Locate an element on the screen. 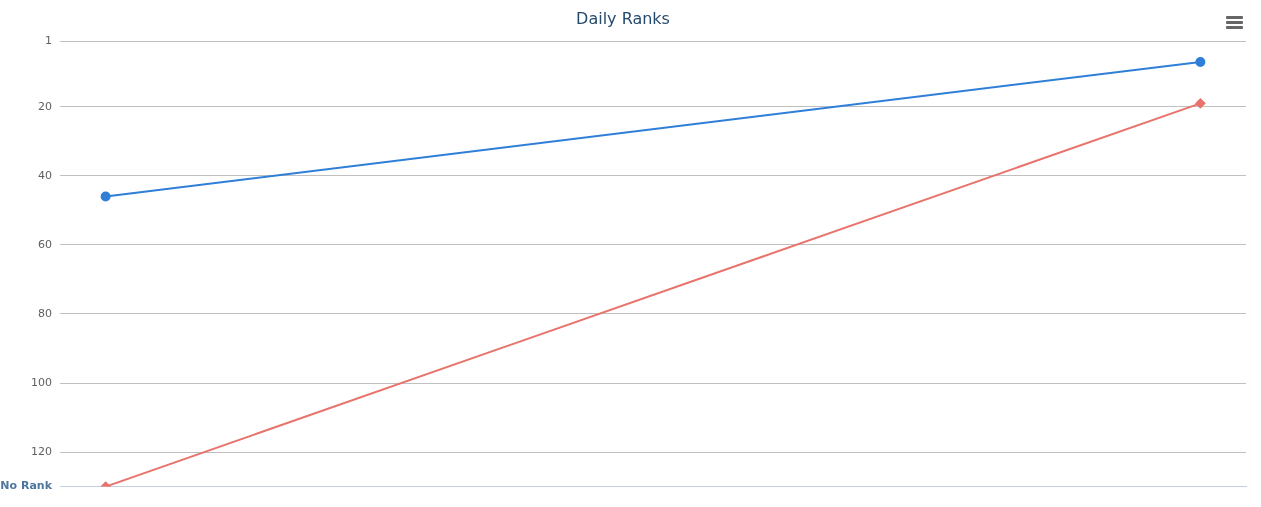 The height and width of the screenshot is (507, 1261). y-tick-label: No Rank is located at coordinates (26, 486).